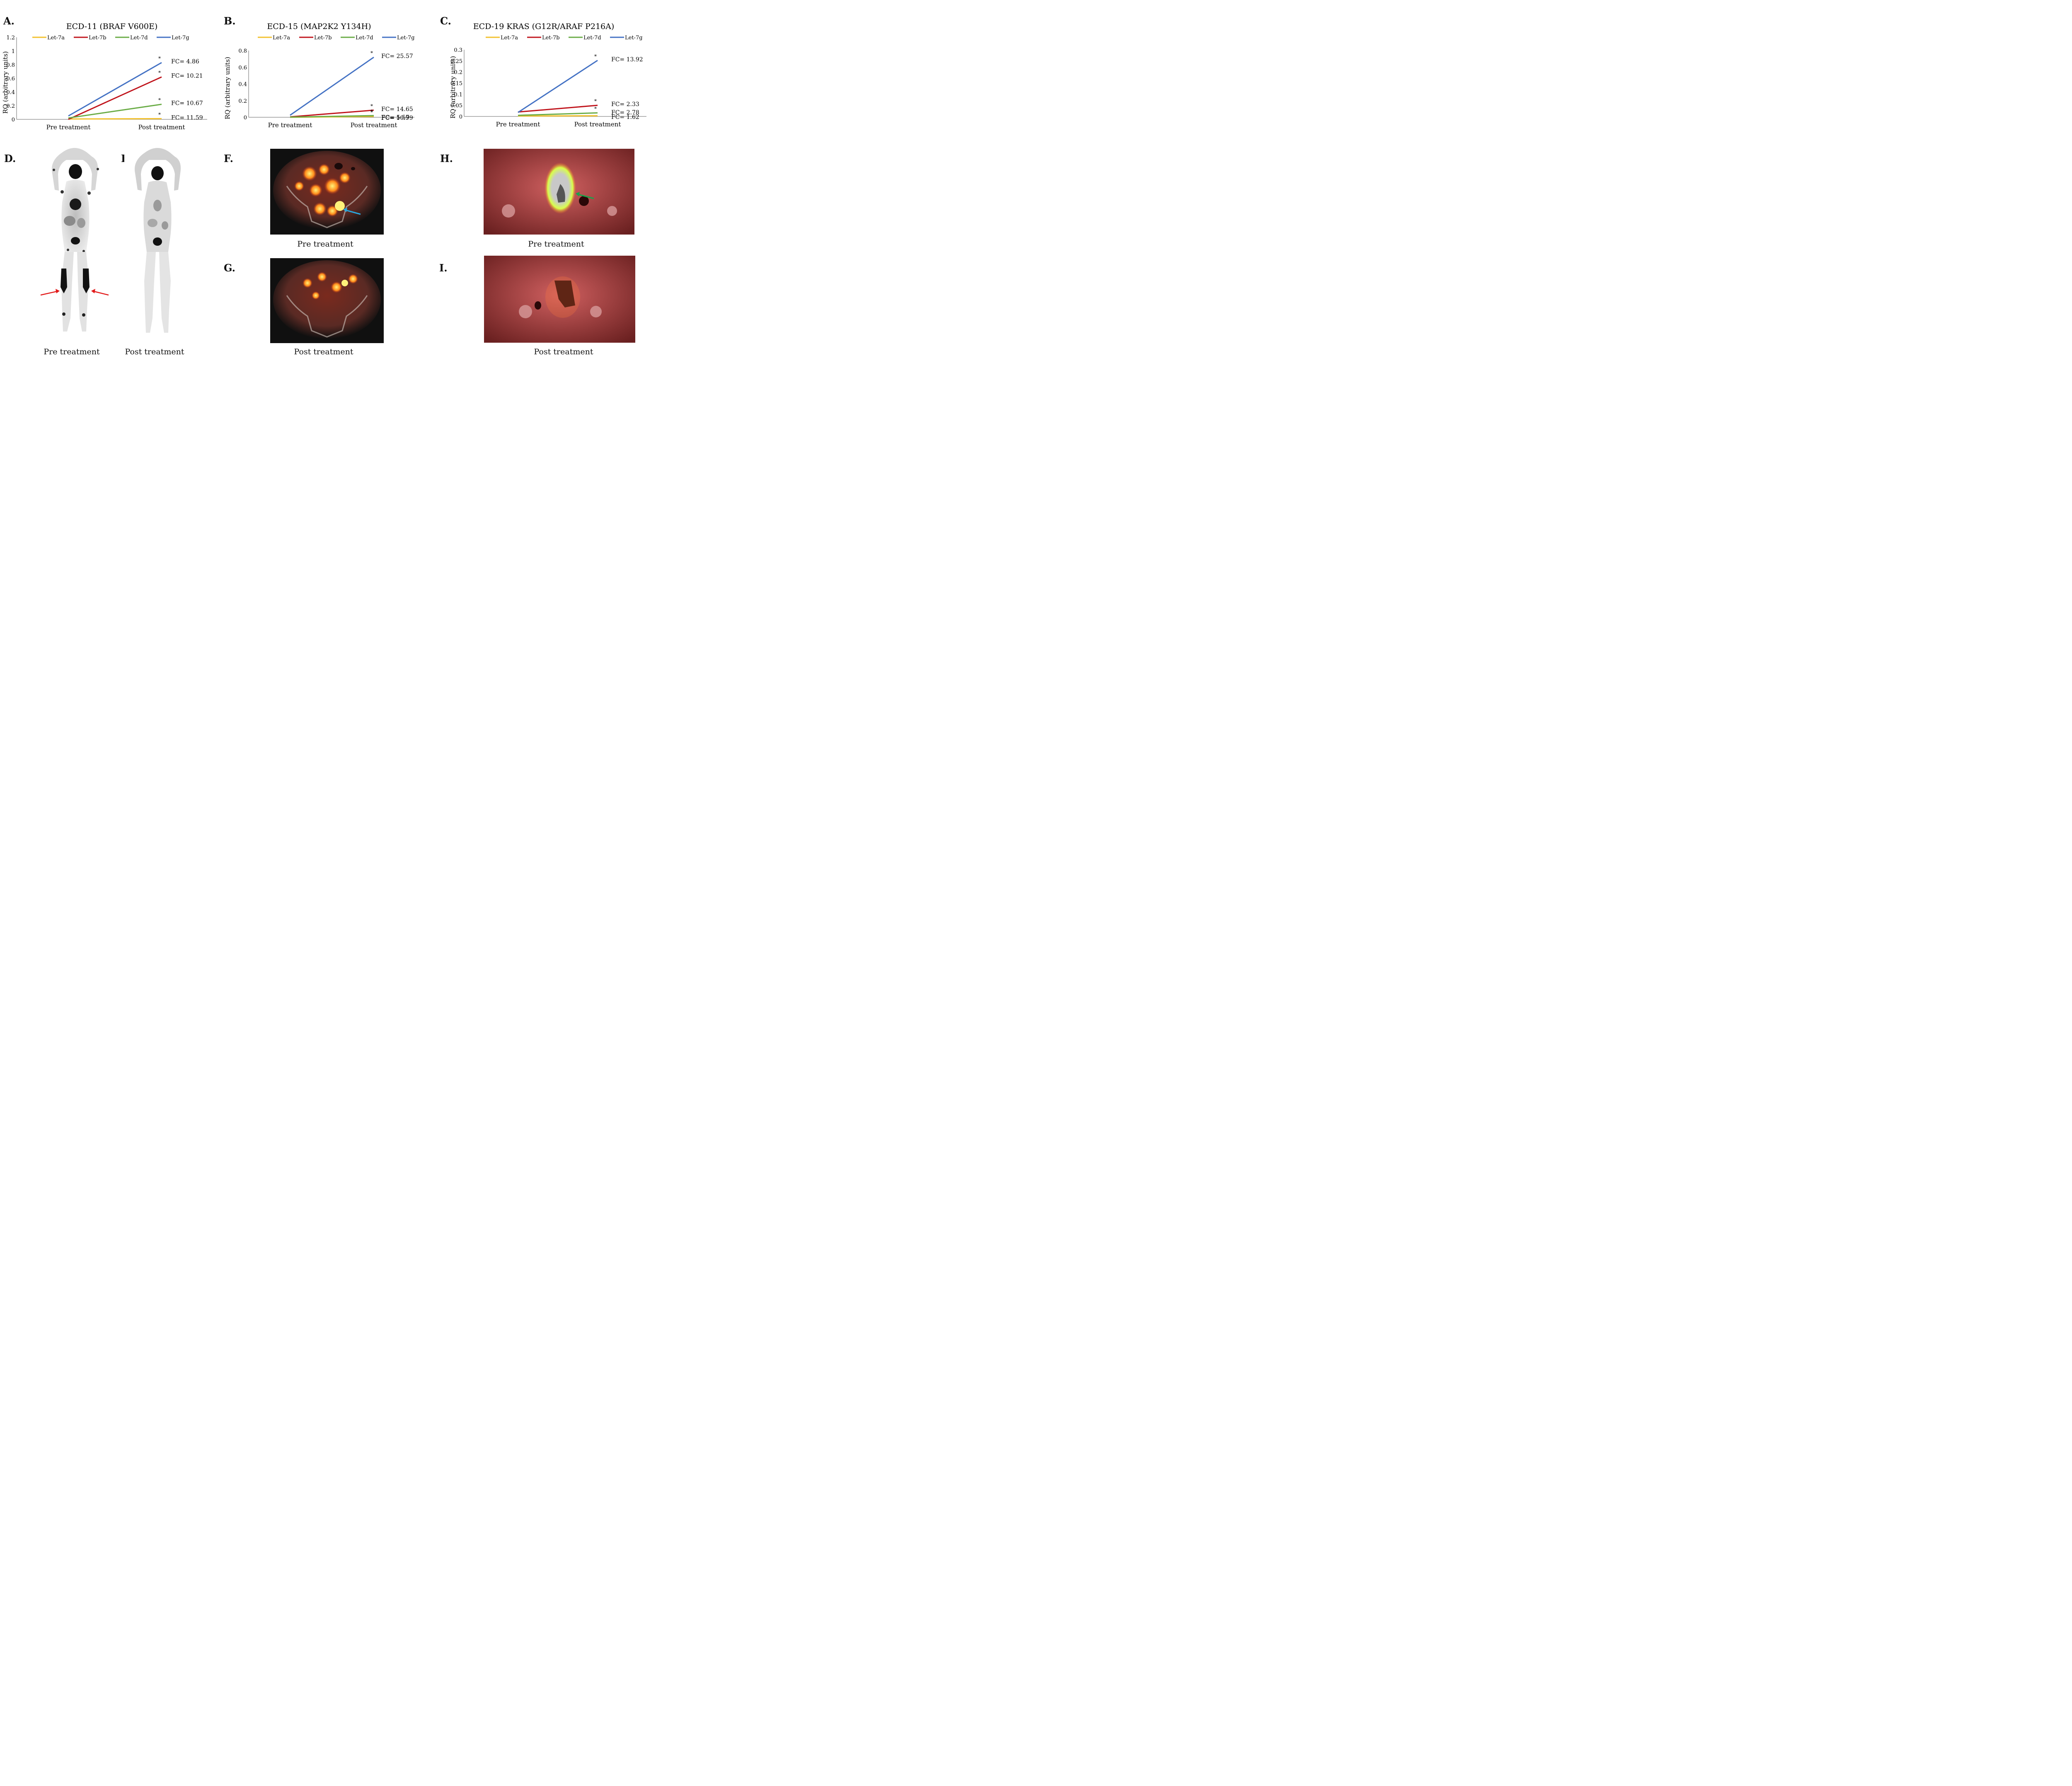  What do you see at coordinates (157, 241) in the screenshot?
I see `pet-mip-post-image` at bounding box center [157, 241].